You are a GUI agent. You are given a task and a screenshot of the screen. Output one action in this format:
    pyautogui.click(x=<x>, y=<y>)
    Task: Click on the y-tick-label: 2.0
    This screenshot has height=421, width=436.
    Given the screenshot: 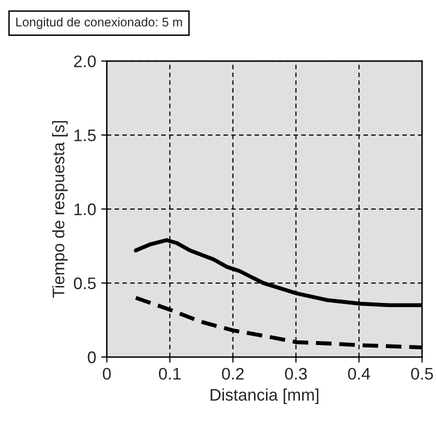 What is the action you would take?
    pyautogui.click(x=85, y=61)
    